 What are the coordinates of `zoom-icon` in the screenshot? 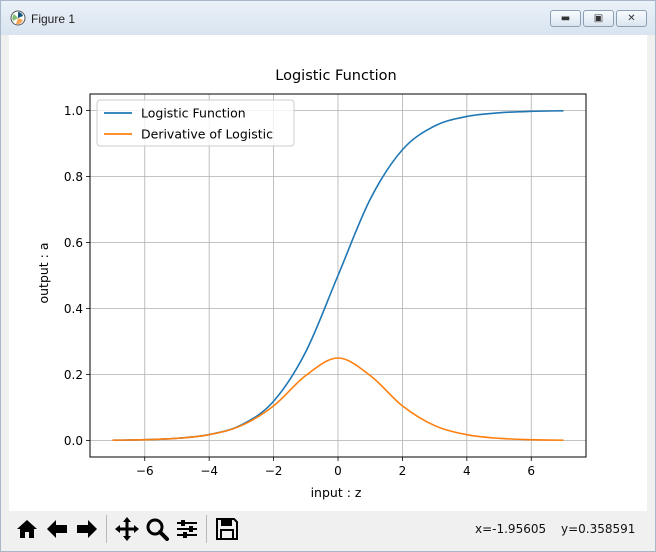 It's located at (157, 529).